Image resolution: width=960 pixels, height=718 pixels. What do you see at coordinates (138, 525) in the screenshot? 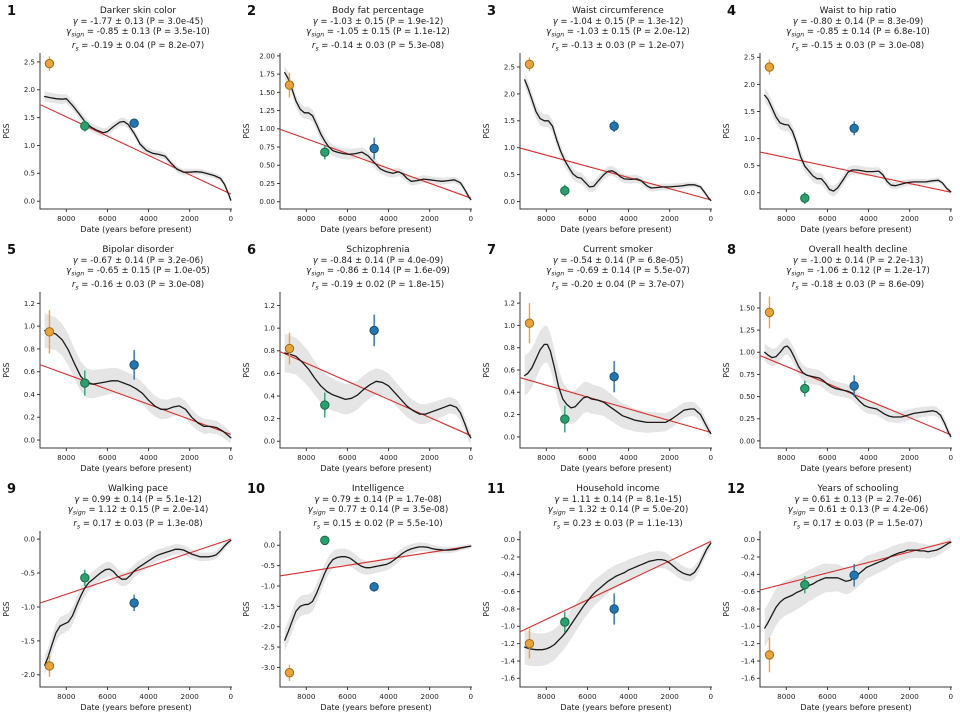
I see `stat-line-3: rs = 0.17 ± 0.03 (P = 1.3e-08)` at bounding box center [138, 525].